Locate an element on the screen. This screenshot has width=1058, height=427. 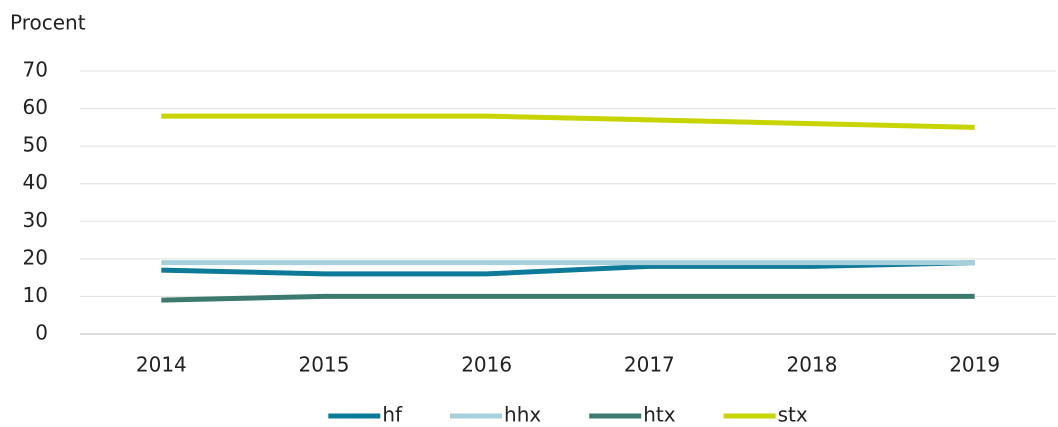
x-tick-label: 2016 is located at coordinates (486, 365).